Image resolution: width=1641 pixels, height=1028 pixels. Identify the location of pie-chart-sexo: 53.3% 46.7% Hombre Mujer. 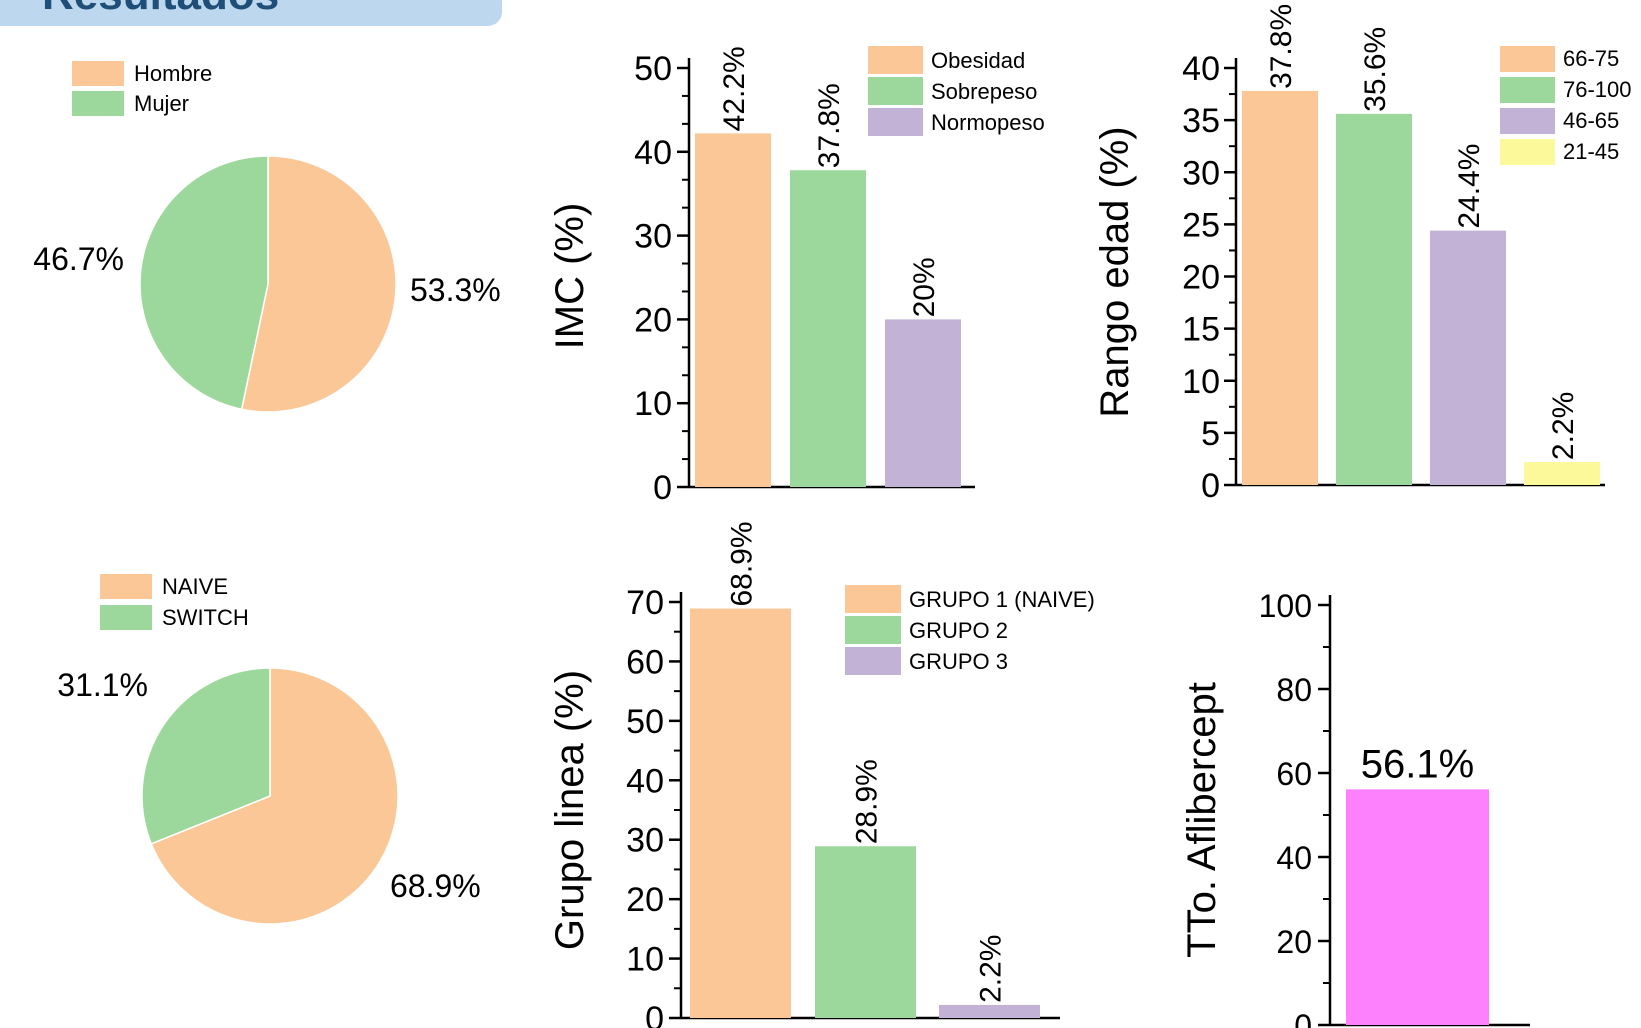
(267, 237).